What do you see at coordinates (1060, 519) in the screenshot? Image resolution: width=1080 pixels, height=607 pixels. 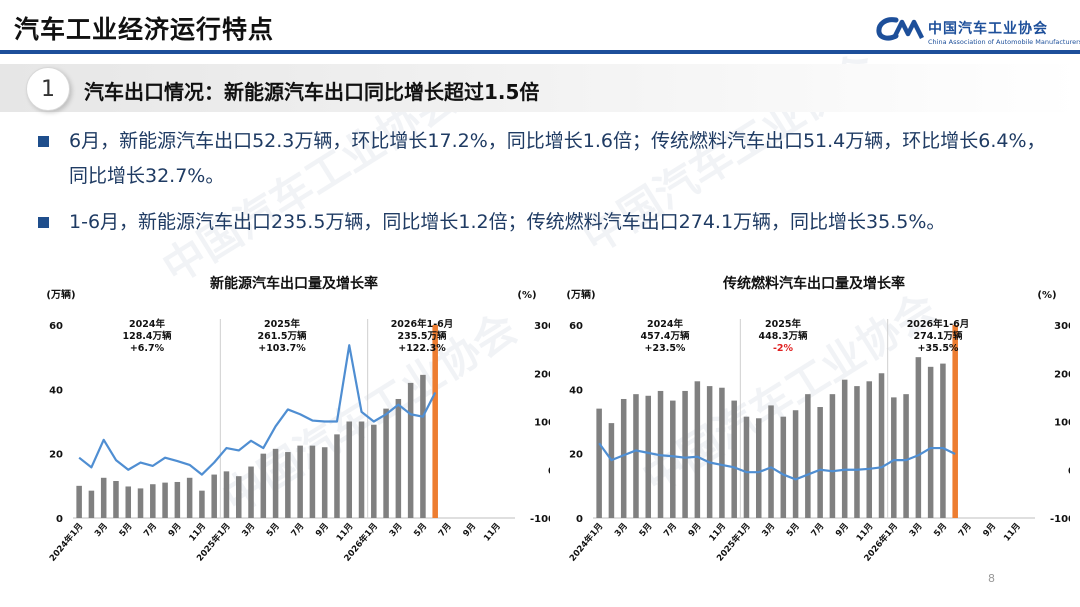 I see `y-right-tick-label: -100` at bounding box center [1060, 519].